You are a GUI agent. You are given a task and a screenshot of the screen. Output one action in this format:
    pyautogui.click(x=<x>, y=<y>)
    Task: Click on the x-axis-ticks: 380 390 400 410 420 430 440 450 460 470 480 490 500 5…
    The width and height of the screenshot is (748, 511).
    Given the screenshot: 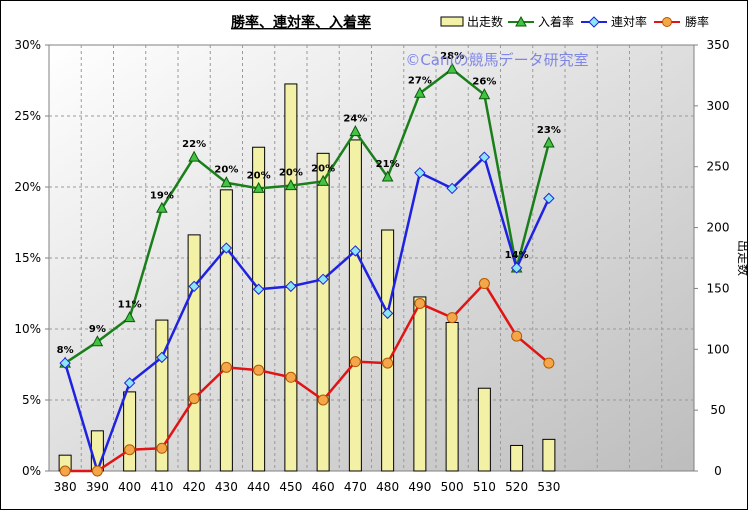 What is the action you would take?
    pyautogui.click(x=307, y=487)
    